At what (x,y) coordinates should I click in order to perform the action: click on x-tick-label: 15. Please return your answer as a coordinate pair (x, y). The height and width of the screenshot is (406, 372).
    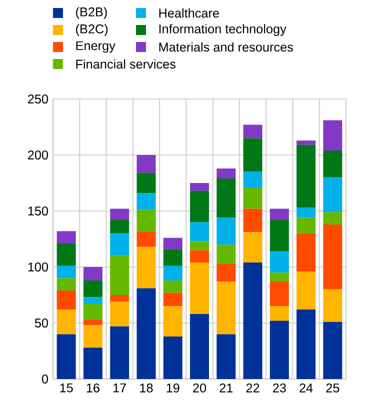
    Looking at the image, I should click on (66, 387).